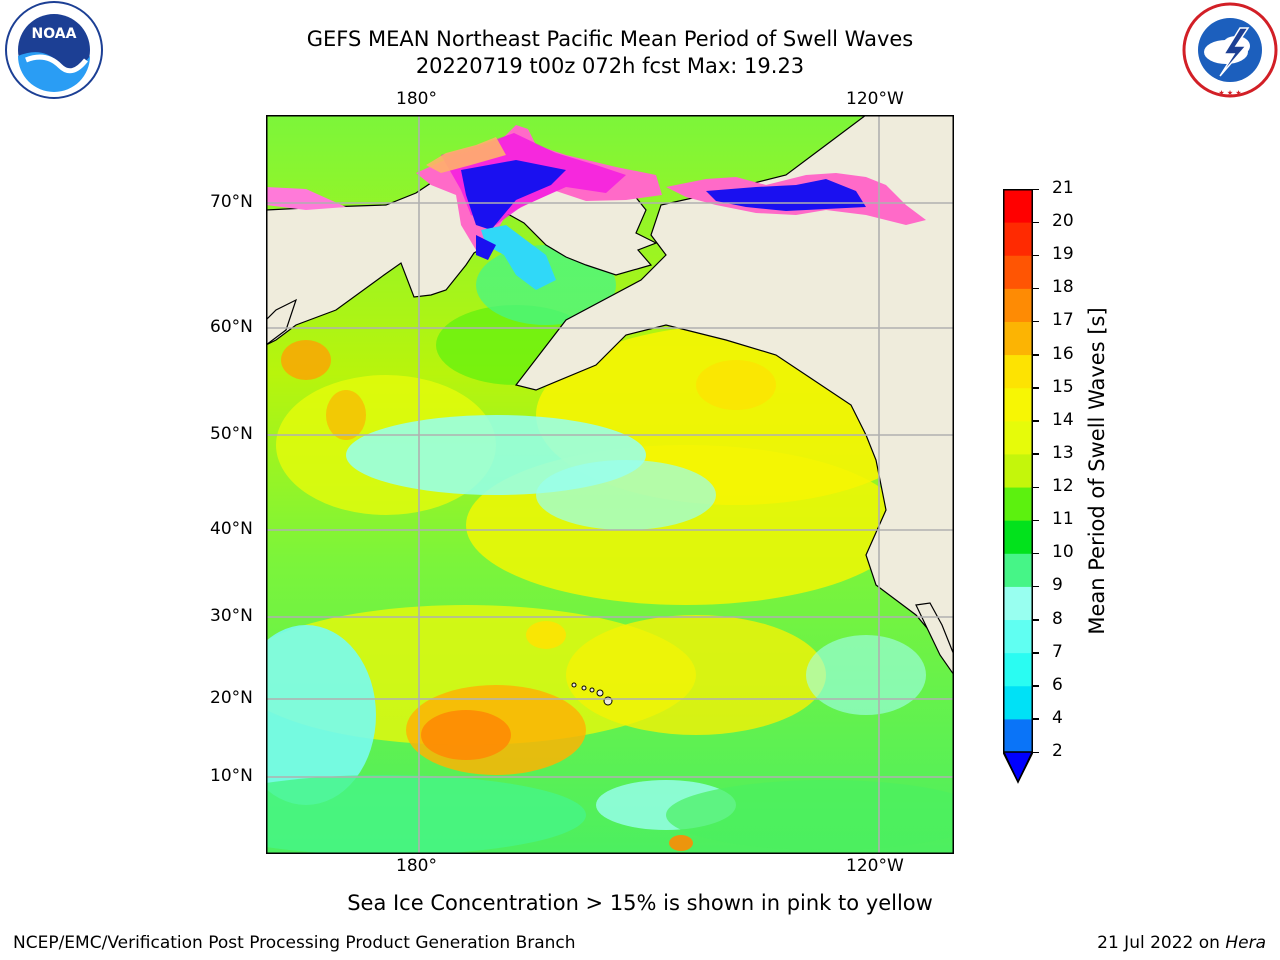 The height and width of the screenshot is (960, 1280). I want to click on colorbar-tick-label: 11, so click(1063, 519).